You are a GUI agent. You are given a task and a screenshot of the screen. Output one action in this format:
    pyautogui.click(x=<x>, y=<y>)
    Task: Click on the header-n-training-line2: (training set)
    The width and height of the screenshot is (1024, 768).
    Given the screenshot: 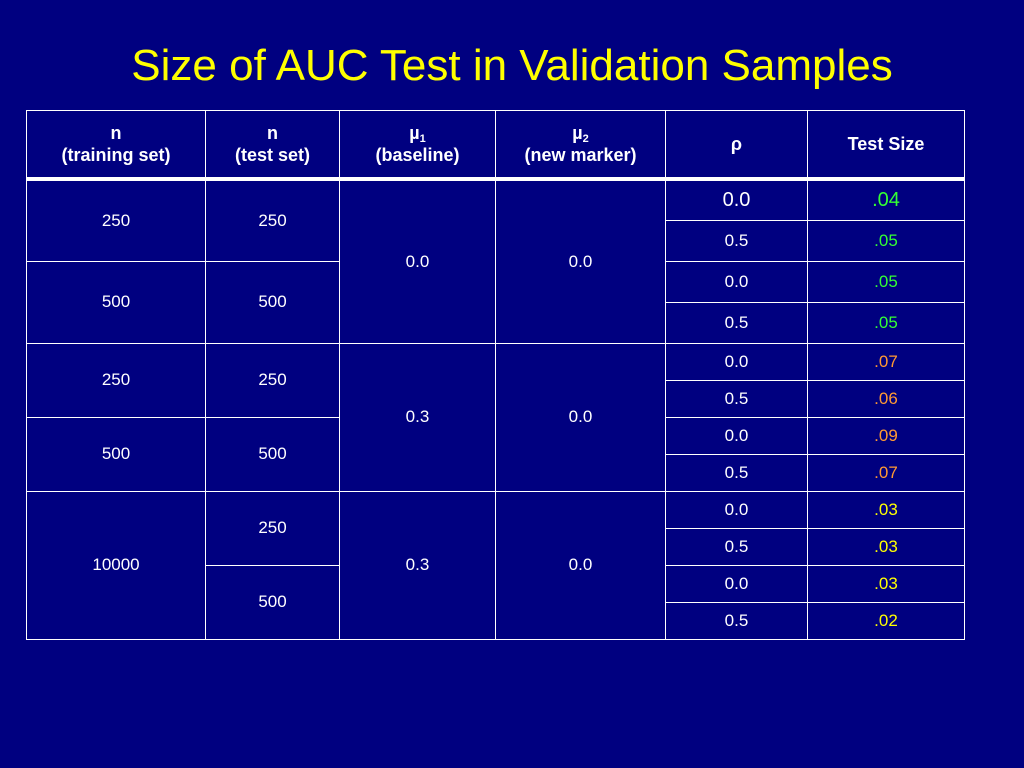 What is the action you would take?
    pyautogui.click(x=116, y=155)
    